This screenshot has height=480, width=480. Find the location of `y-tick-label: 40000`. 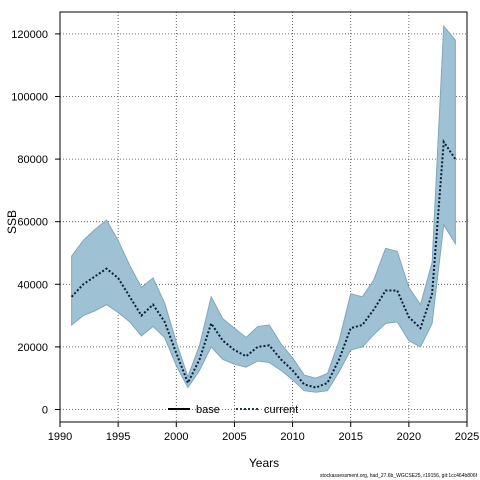

y-tick-label: 40000 is located at coordinates (32, 285).